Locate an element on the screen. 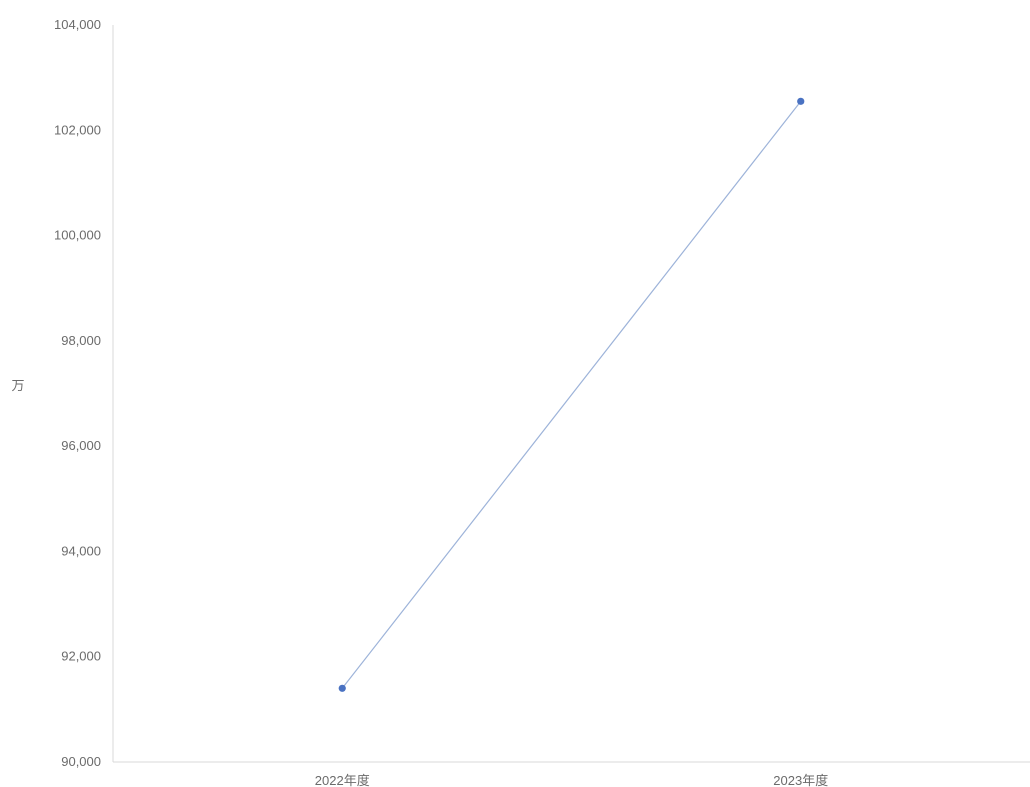  y-tick-label: 102,000 is located at coordinates (77, 129).